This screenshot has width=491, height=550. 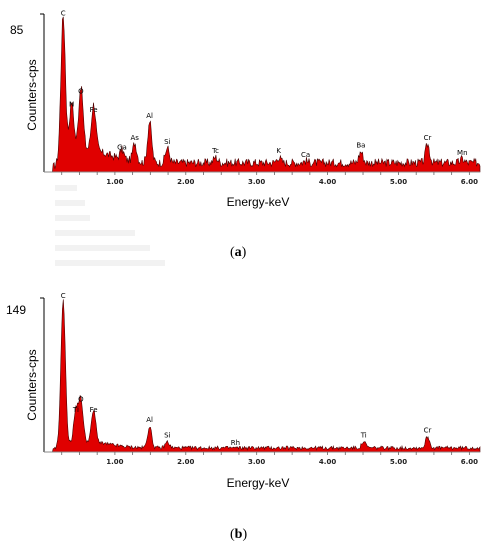 What do you see at coordinates (360, 146) in the screenshot?
I see `peak-label: Ba` at bounding box center [360, 146].